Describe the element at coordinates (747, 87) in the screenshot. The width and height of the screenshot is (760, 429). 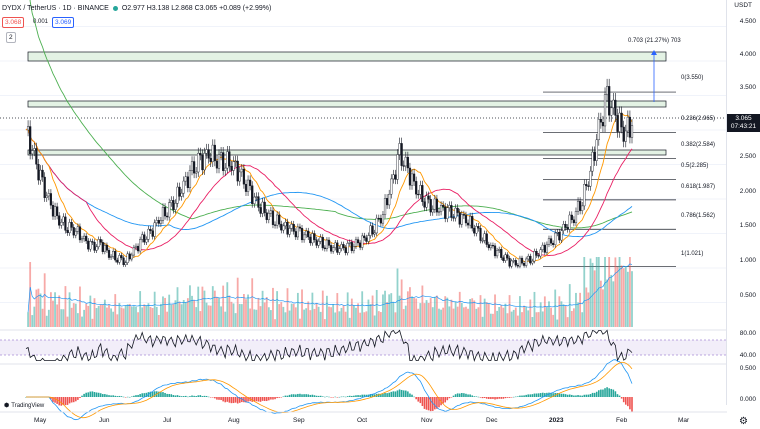
I see `price-tick: 3.500` at that location.